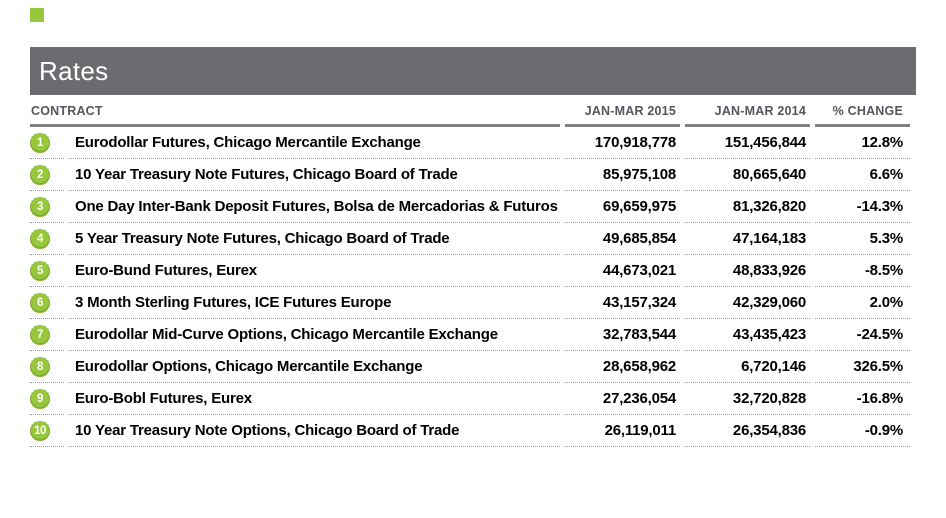 This screenshot has width=946, height=518. What do you see at coordinates (862, 239) in the screenshot?
I see `value-pct-change: 5.3%` at bounding box center [862, 239].